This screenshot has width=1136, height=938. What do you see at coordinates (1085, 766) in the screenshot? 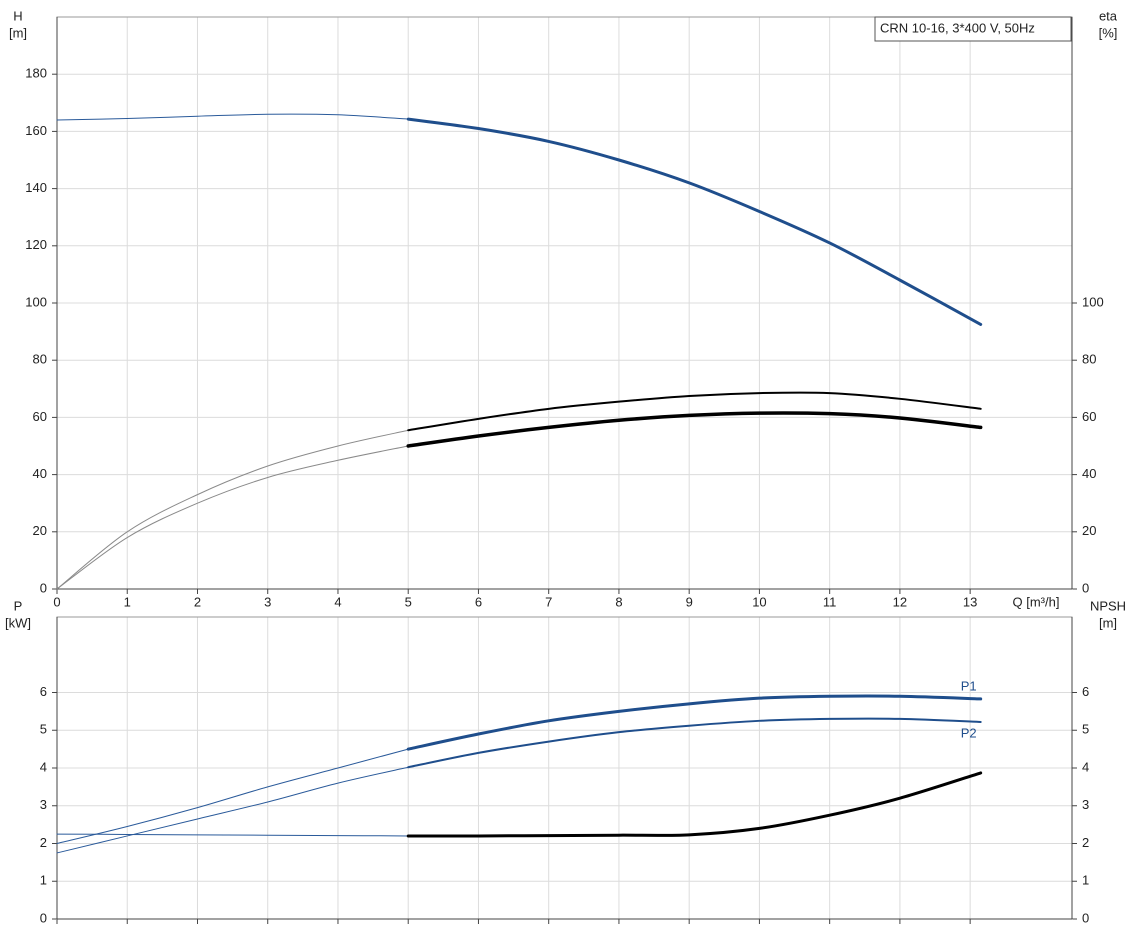
I see `y2-tick-label: 4` at bounding box center [1085, 766].